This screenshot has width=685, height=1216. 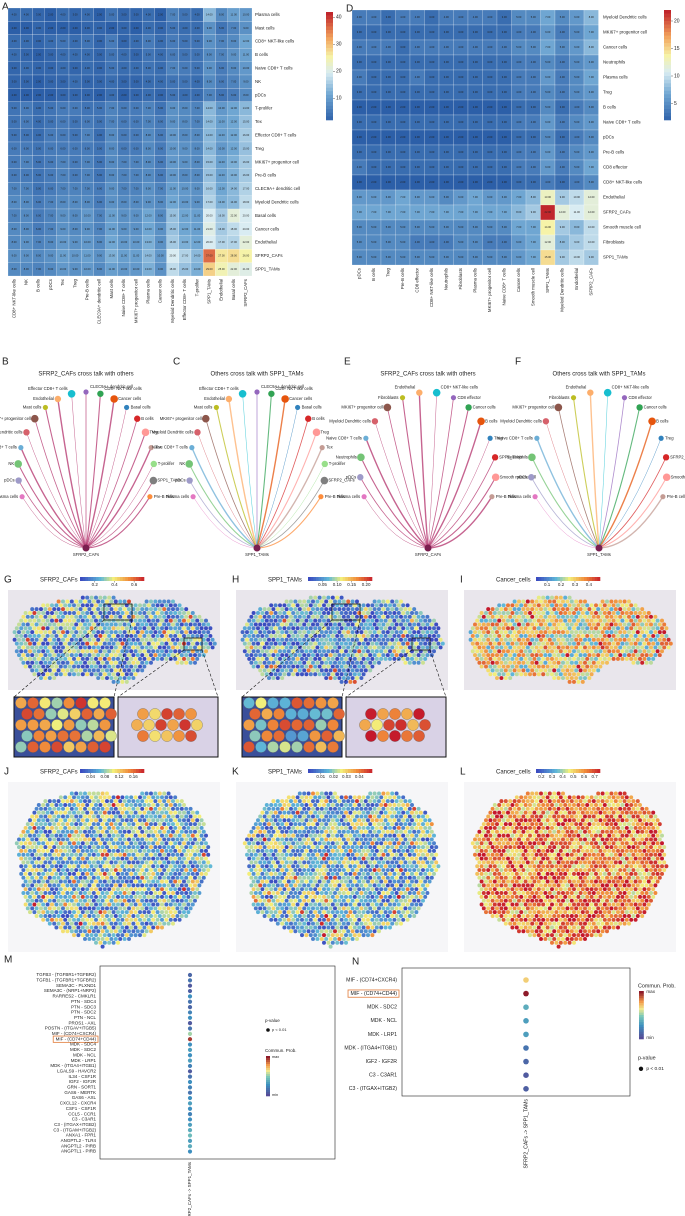 I want to click on cell-value: 2.00, so click(x=360, y=137).